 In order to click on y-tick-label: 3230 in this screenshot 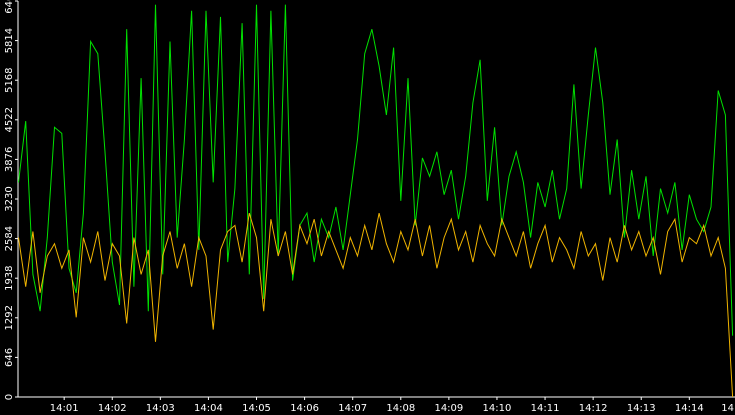, I will do `click(9, 198)`.